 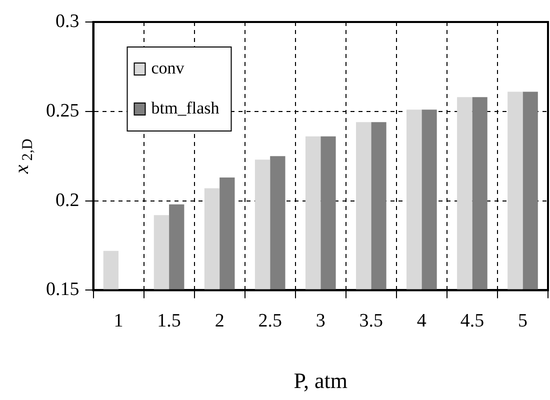 What do you see at coordinates (321, 321) in the screenshot?
I see `x-tick-label: 3` at bounding box center [321, 321].